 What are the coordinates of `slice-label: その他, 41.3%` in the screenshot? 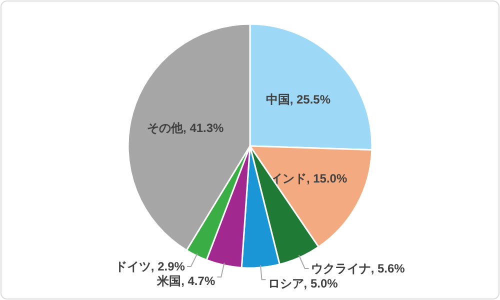 It's located at (185, 127).